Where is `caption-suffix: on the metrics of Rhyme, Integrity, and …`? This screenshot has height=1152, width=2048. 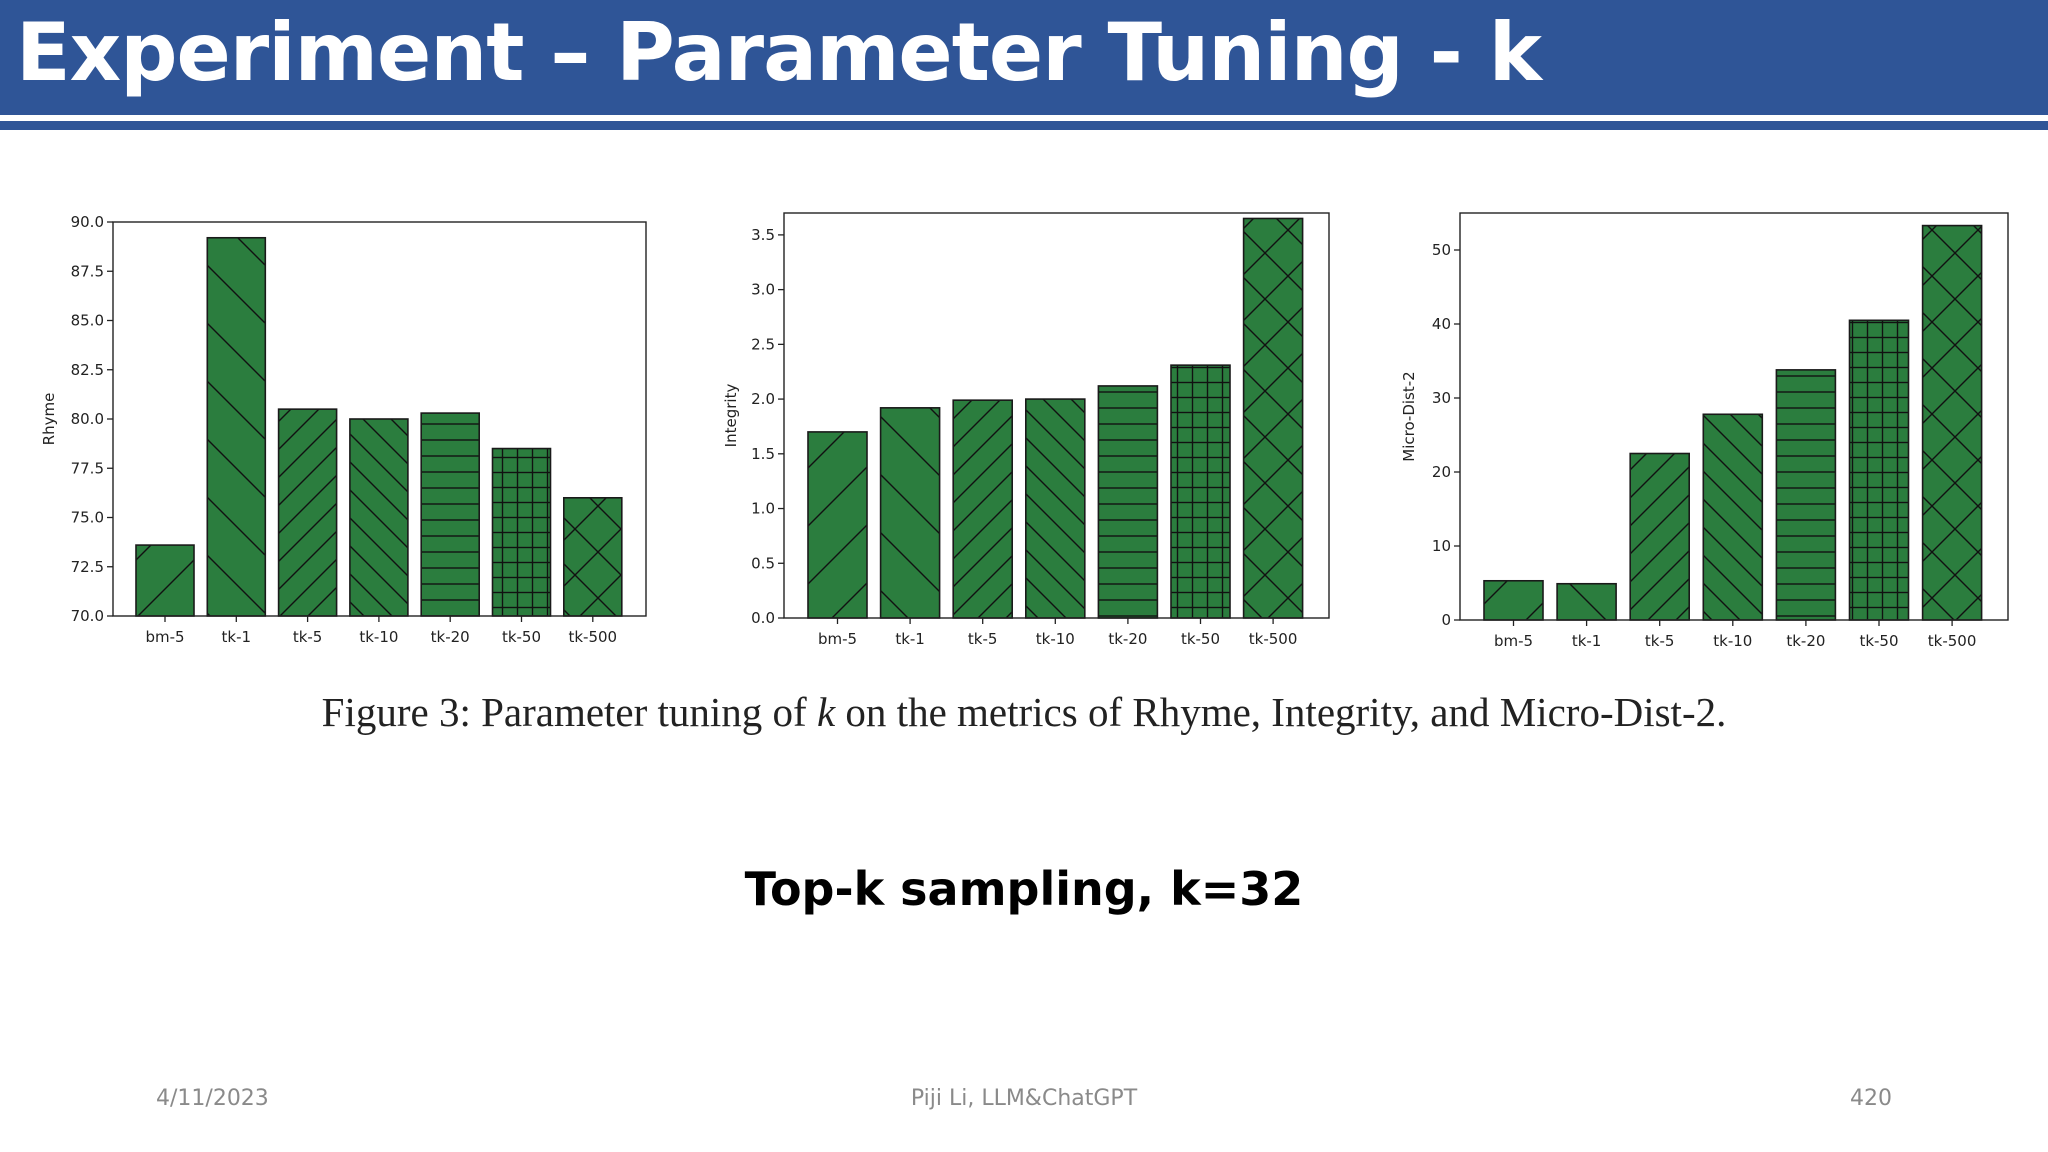 caption-suffix: on the metrics of Rhyme, Integrity, and … is located at coordinates (1281, 712).